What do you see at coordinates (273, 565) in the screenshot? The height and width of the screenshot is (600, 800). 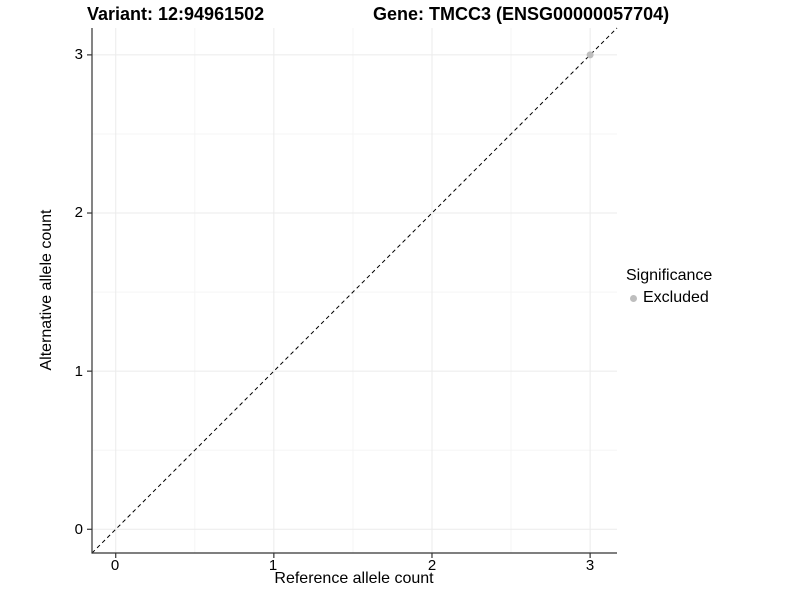 I see `x-tick-label: 1` at bounding box center [273, 565].